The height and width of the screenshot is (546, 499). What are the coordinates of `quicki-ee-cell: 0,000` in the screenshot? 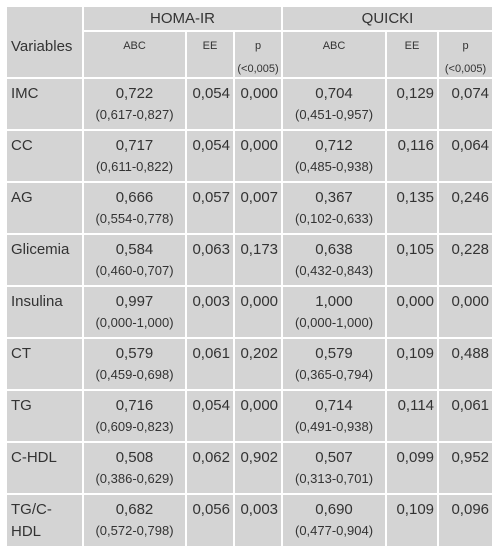 It's located at (413, 311).